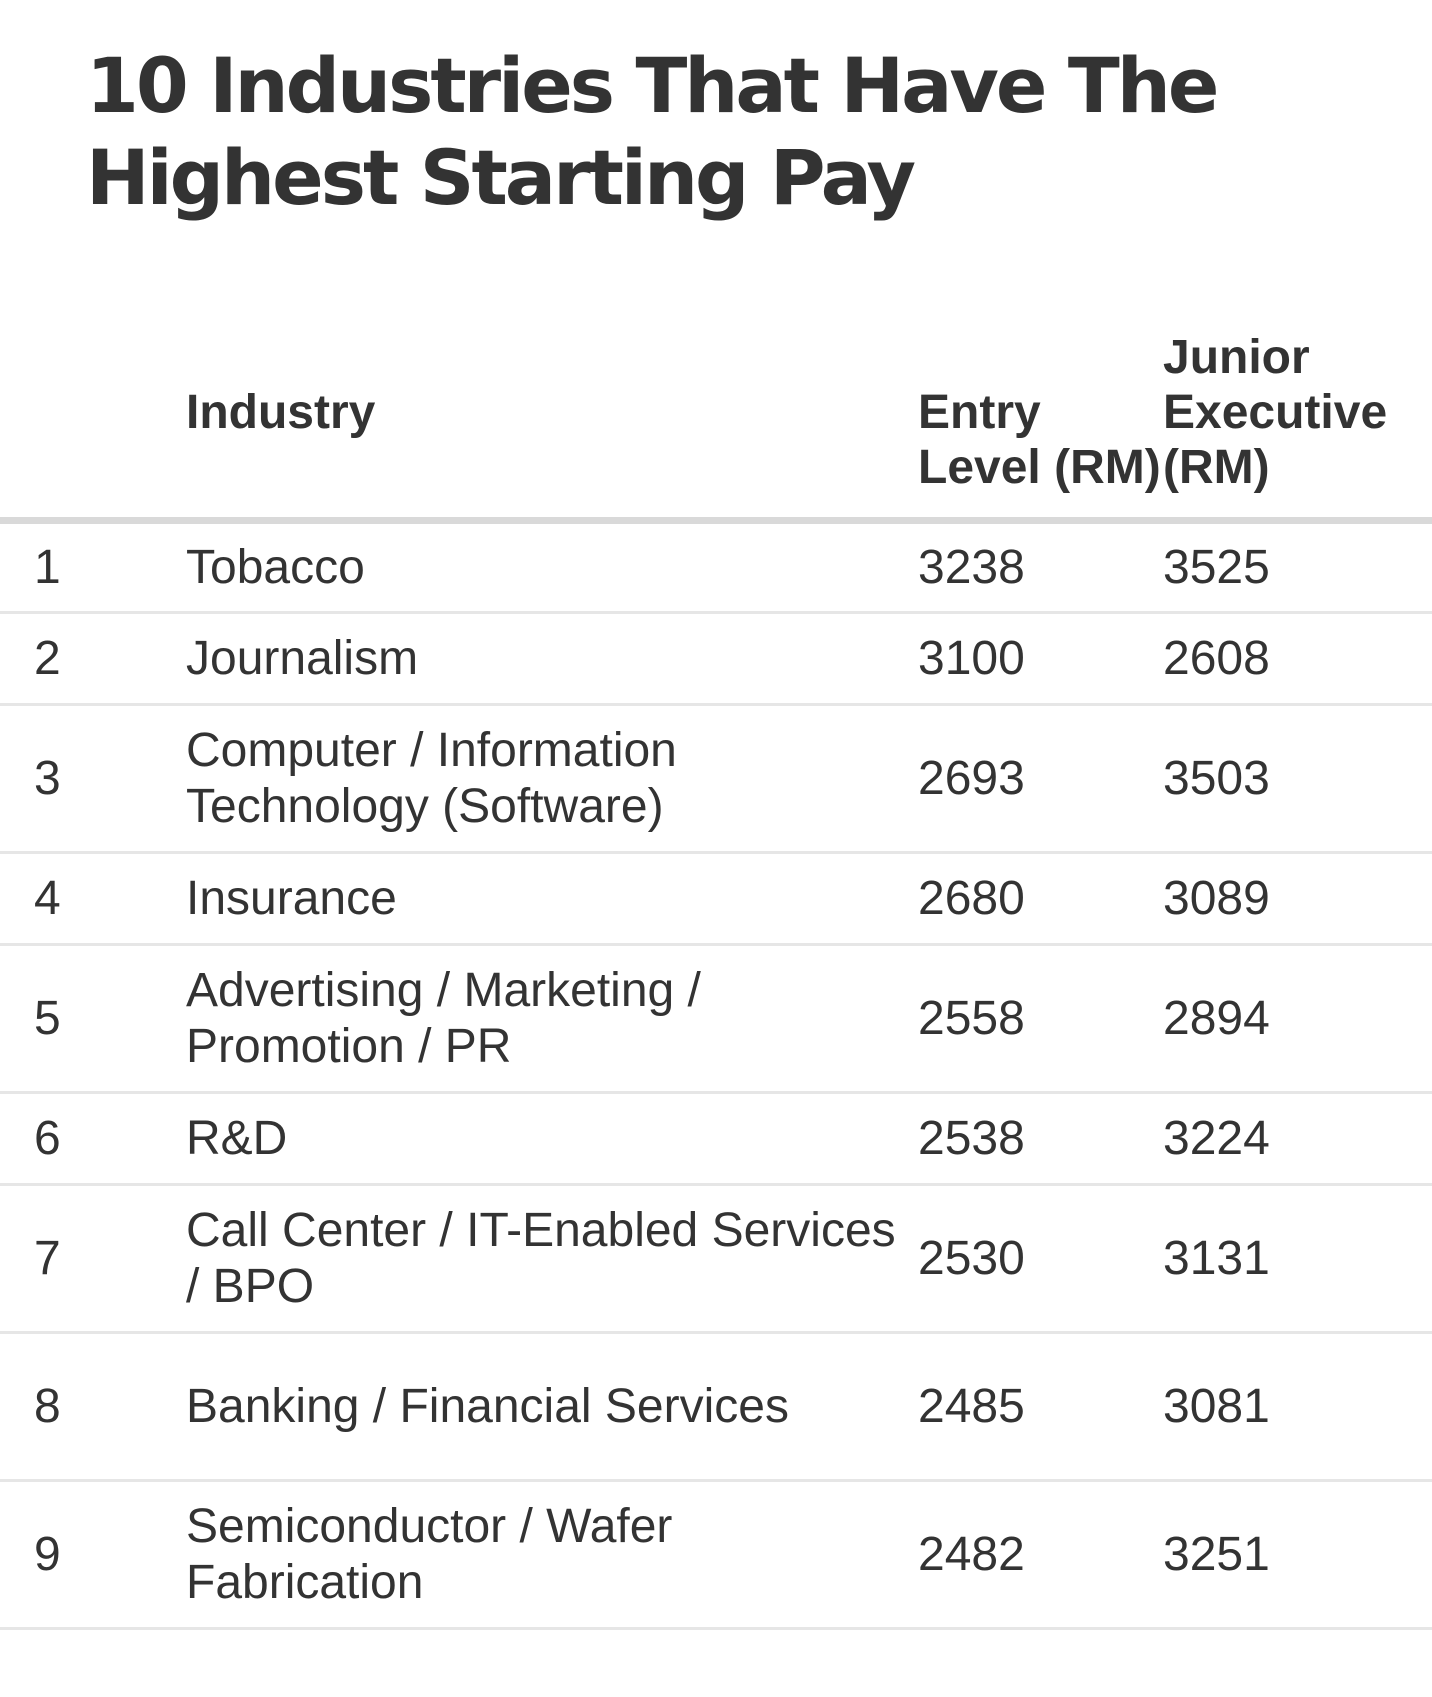 The image size is (1432, 1697). Describe the element at coordinates (1040, 427) in the screenshot. I see `header-entry-level: Entry Level (RM)` at that location.